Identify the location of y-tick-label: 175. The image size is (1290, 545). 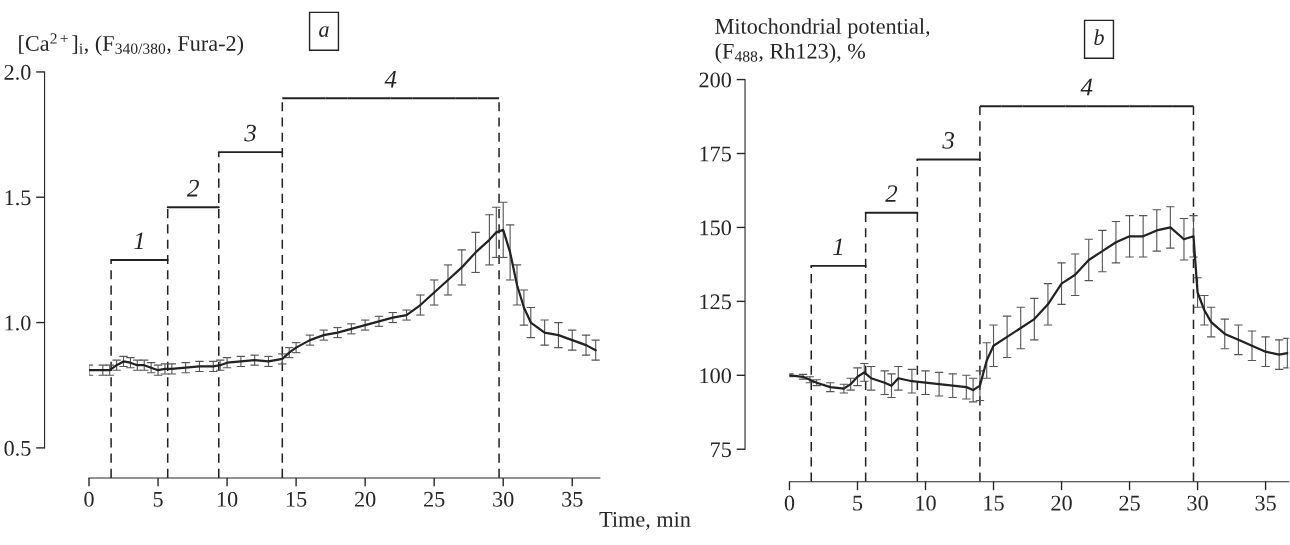
(715, 154).